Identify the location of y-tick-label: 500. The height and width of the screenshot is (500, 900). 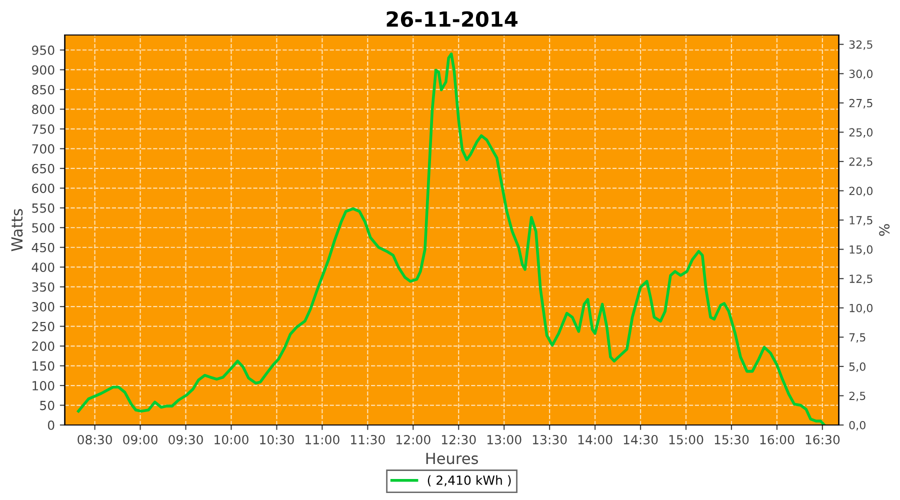
(43, 228).